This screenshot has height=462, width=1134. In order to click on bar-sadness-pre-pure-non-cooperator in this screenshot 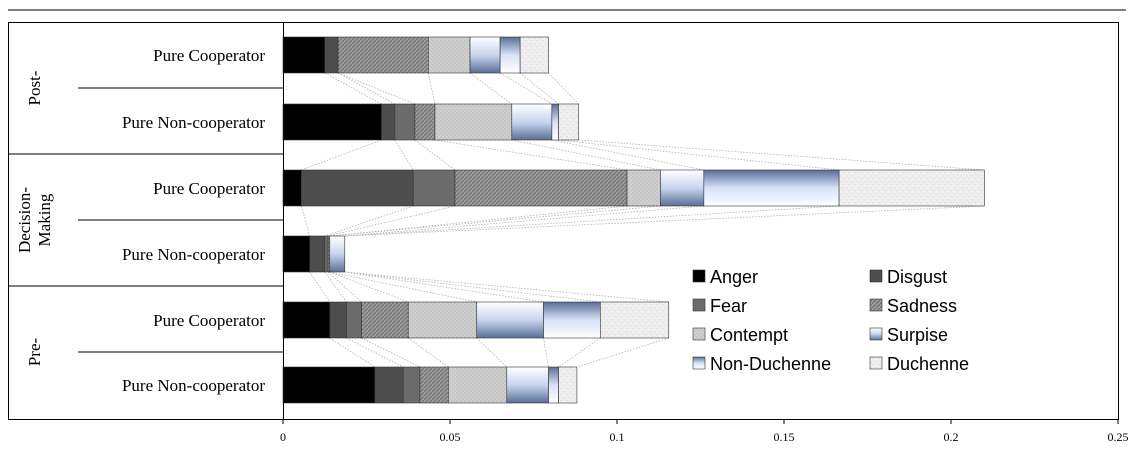, I will do `click(434, 385)`.